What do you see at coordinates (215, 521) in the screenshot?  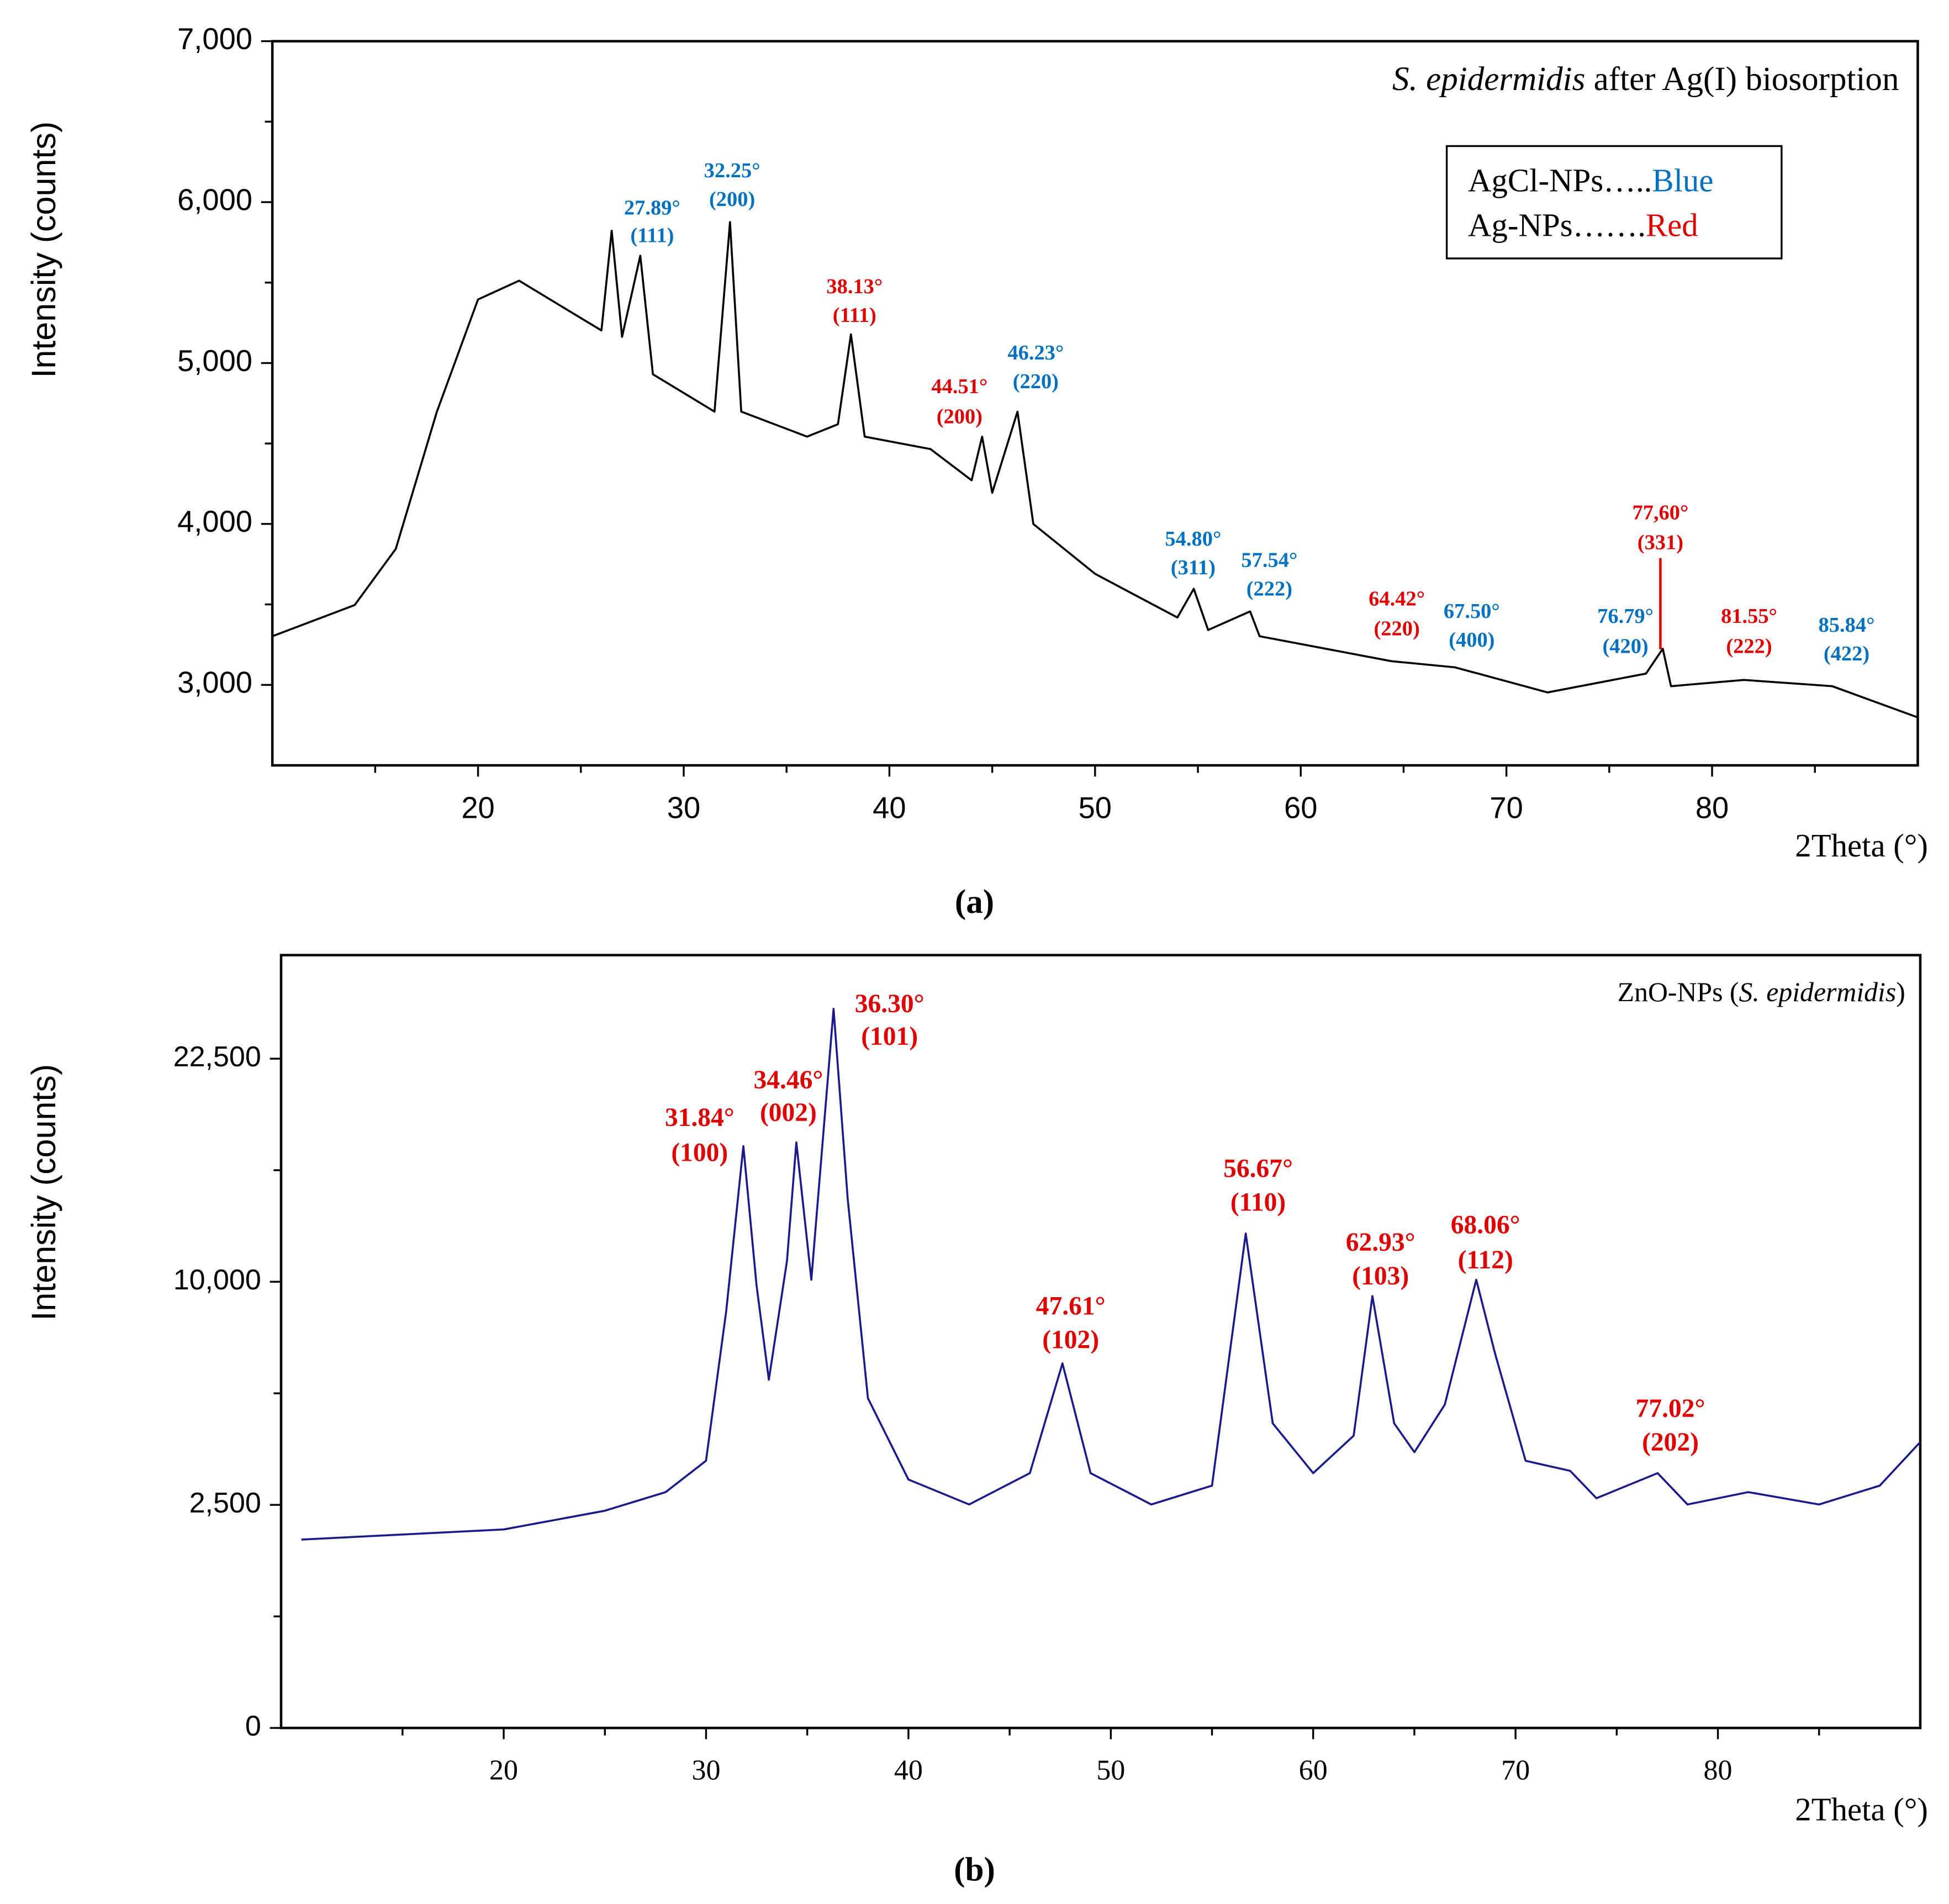 I see `y-tick-label: 4,000` at bounding box center [215, 521].